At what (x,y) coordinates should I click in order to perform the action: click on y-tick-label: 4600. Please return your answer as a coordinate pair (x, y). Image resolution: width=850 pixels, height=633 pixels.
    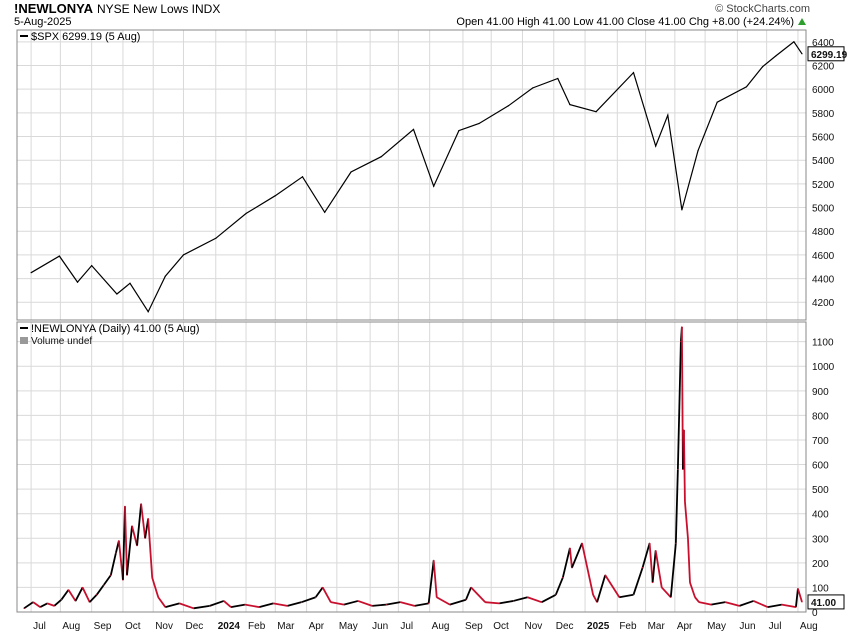
    Looking at the image, I should click on (823, 256).